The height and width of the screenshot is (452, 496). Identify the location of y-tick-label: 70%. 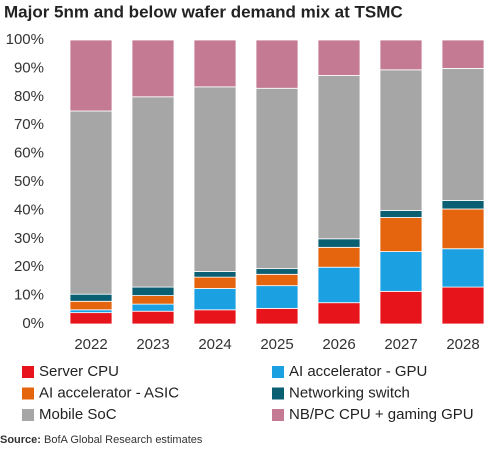
(29, 124).